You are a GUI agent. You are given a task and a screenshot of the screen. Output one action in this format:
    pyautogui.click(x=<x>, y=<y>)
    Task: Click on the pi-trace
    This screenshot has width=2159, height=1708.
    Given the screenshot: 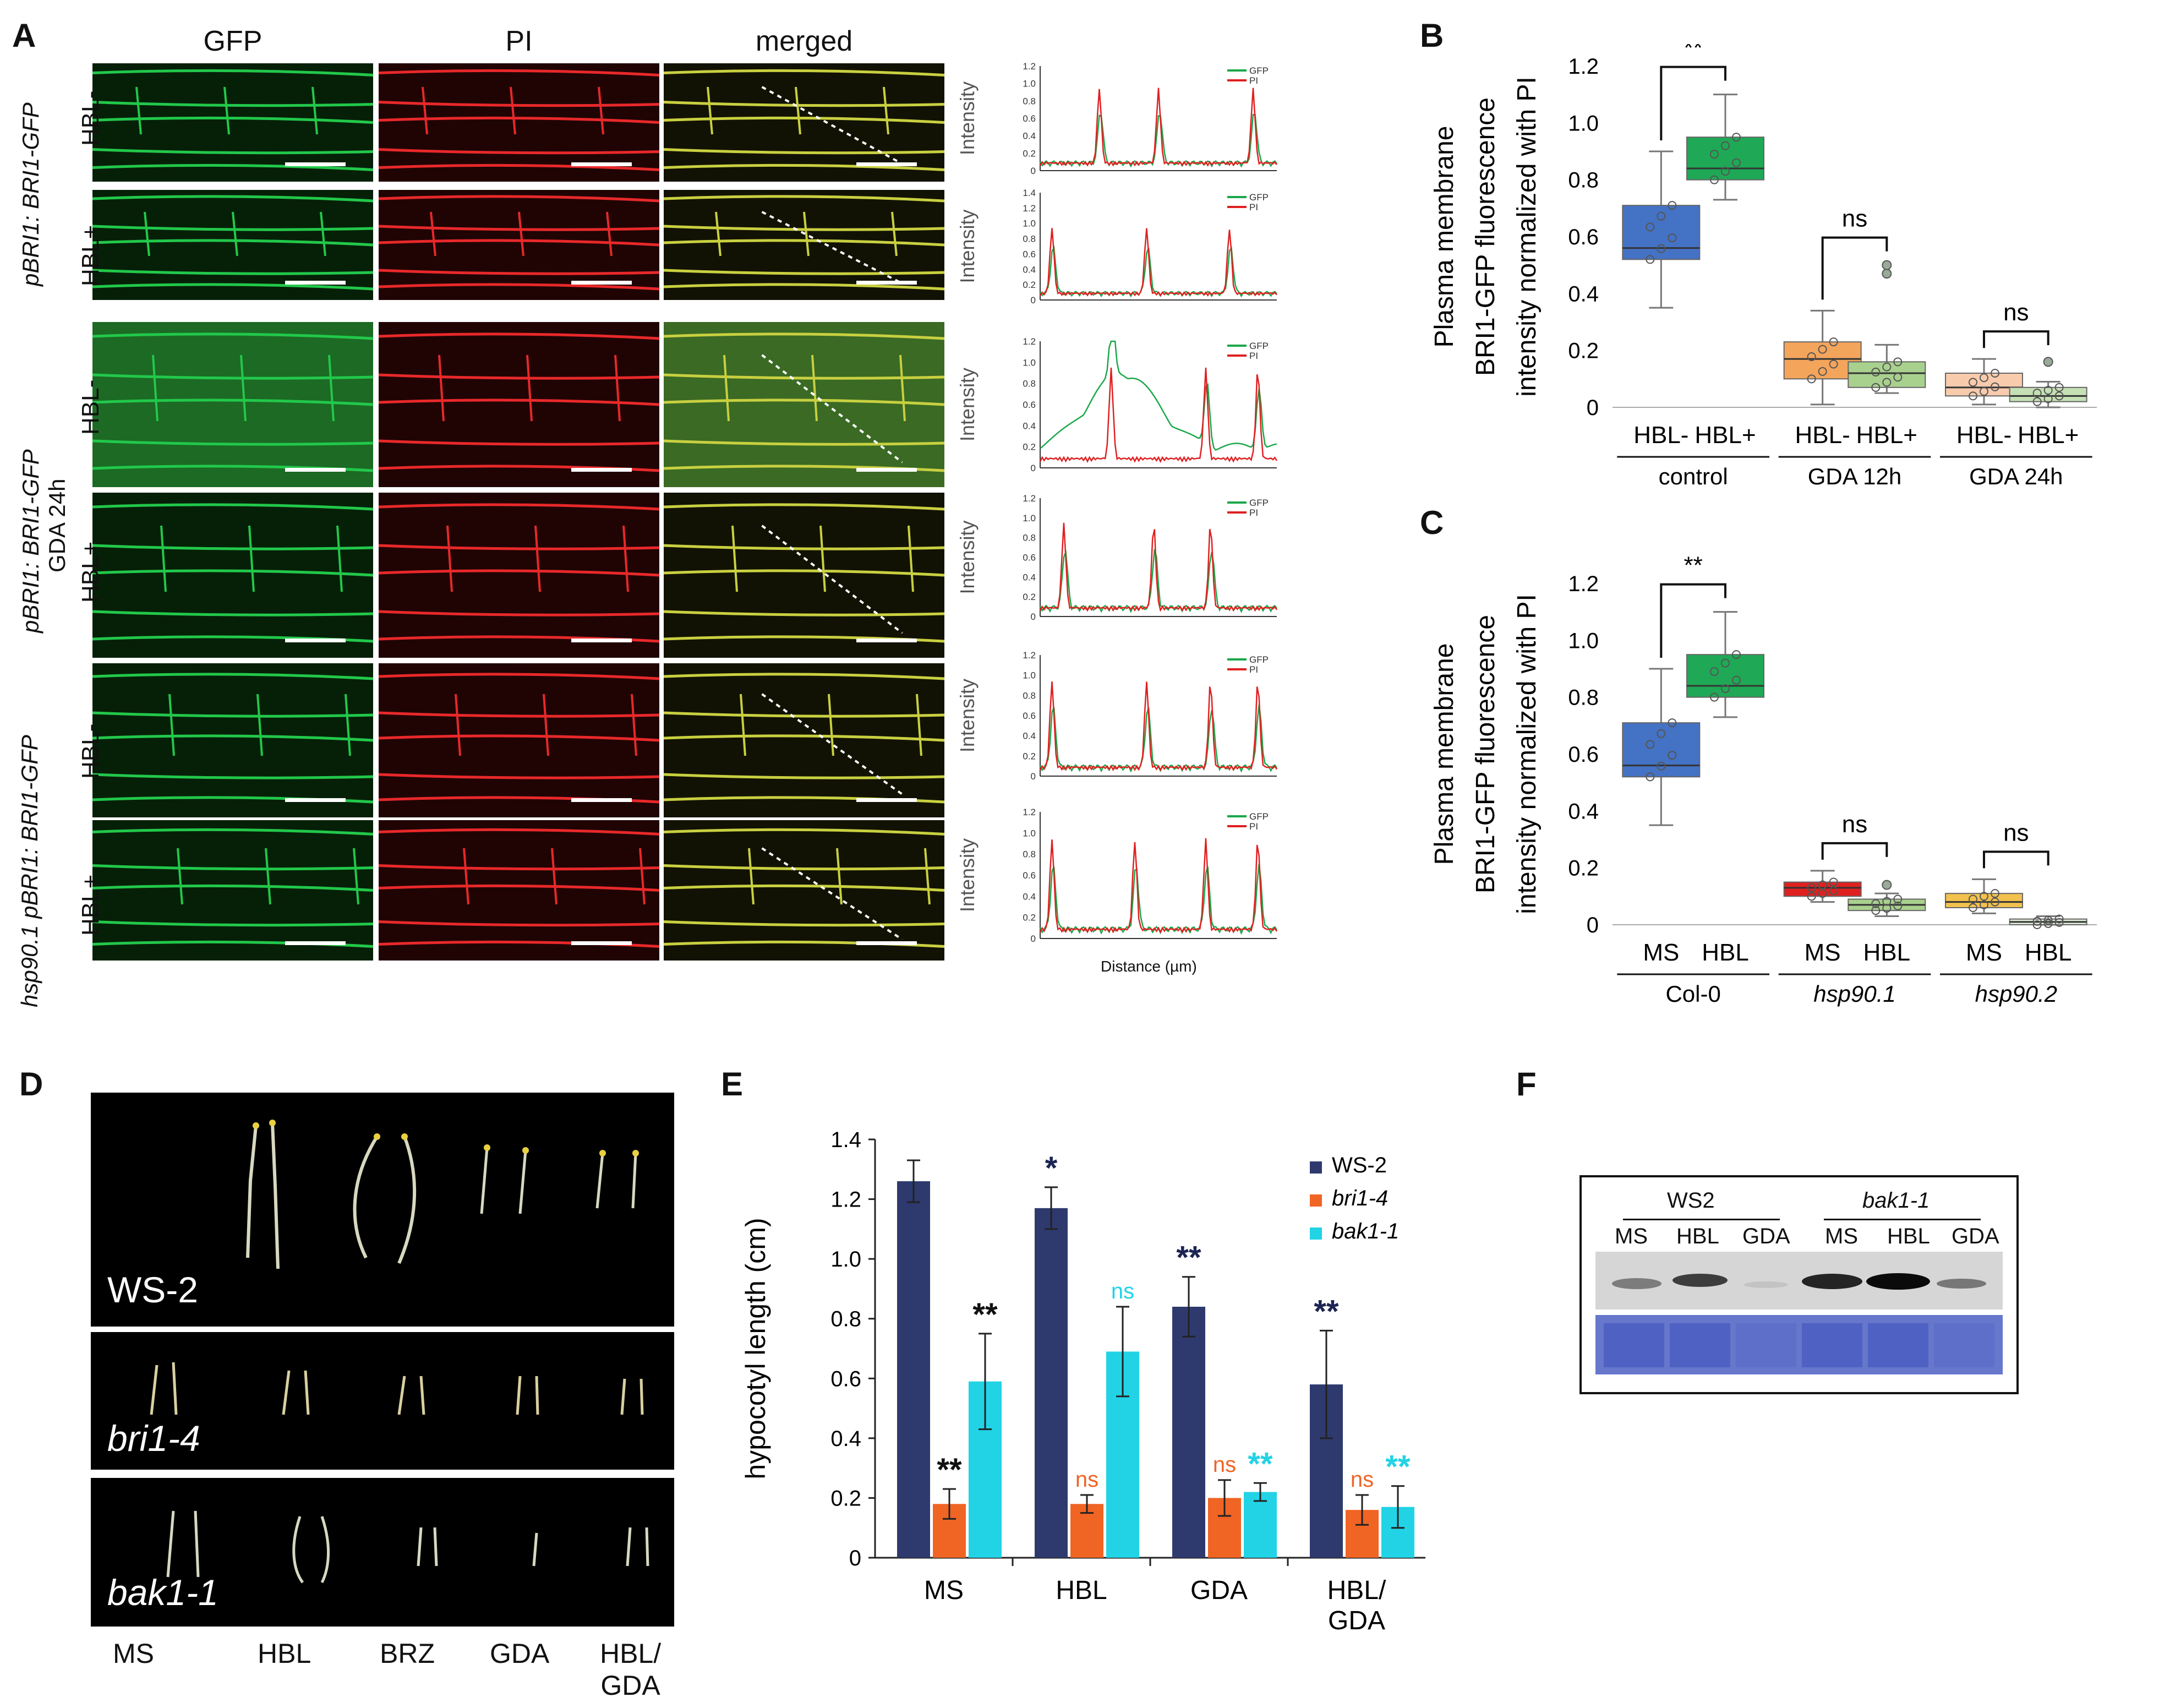 What is the action you would take?
    pyautogui.click(x=1158, y=567)
    